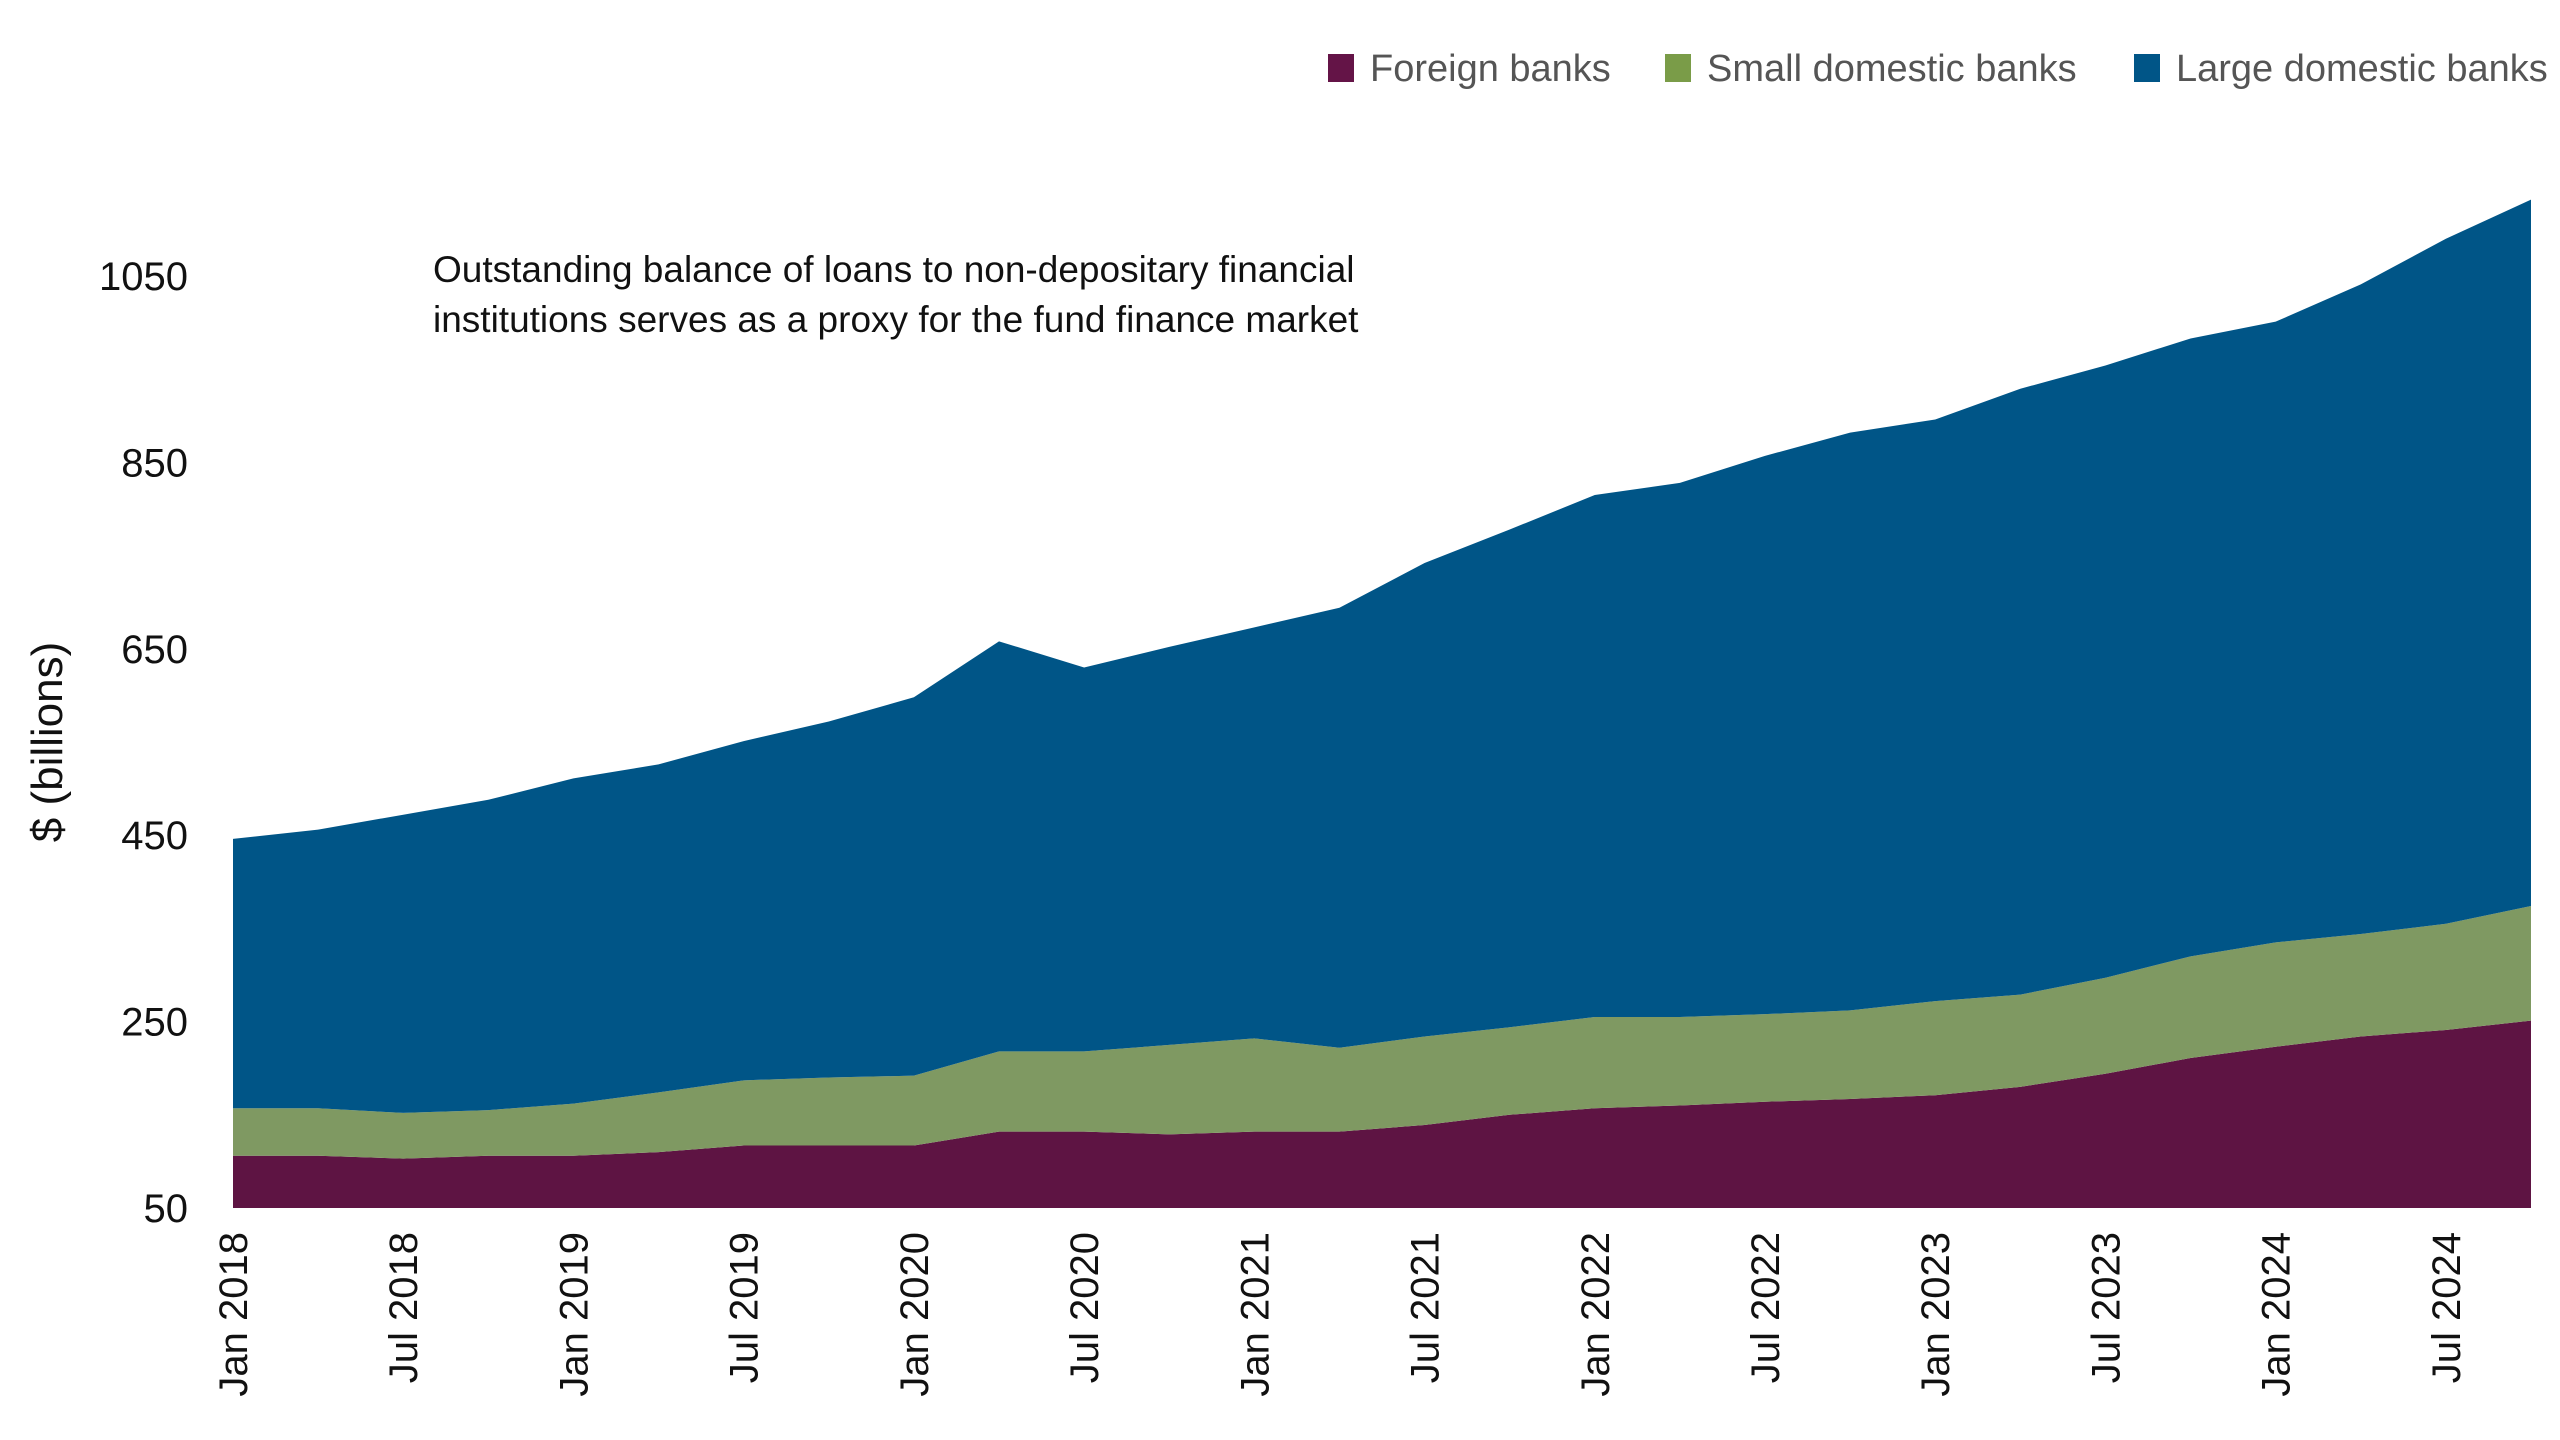 The height and width of the screenshot is (1440, 2560). What do you see at coordinates (1936, 1314) in the screenshot?
I see `x-tick-label: Jan 2023` at bounding box center [1936, 1314].